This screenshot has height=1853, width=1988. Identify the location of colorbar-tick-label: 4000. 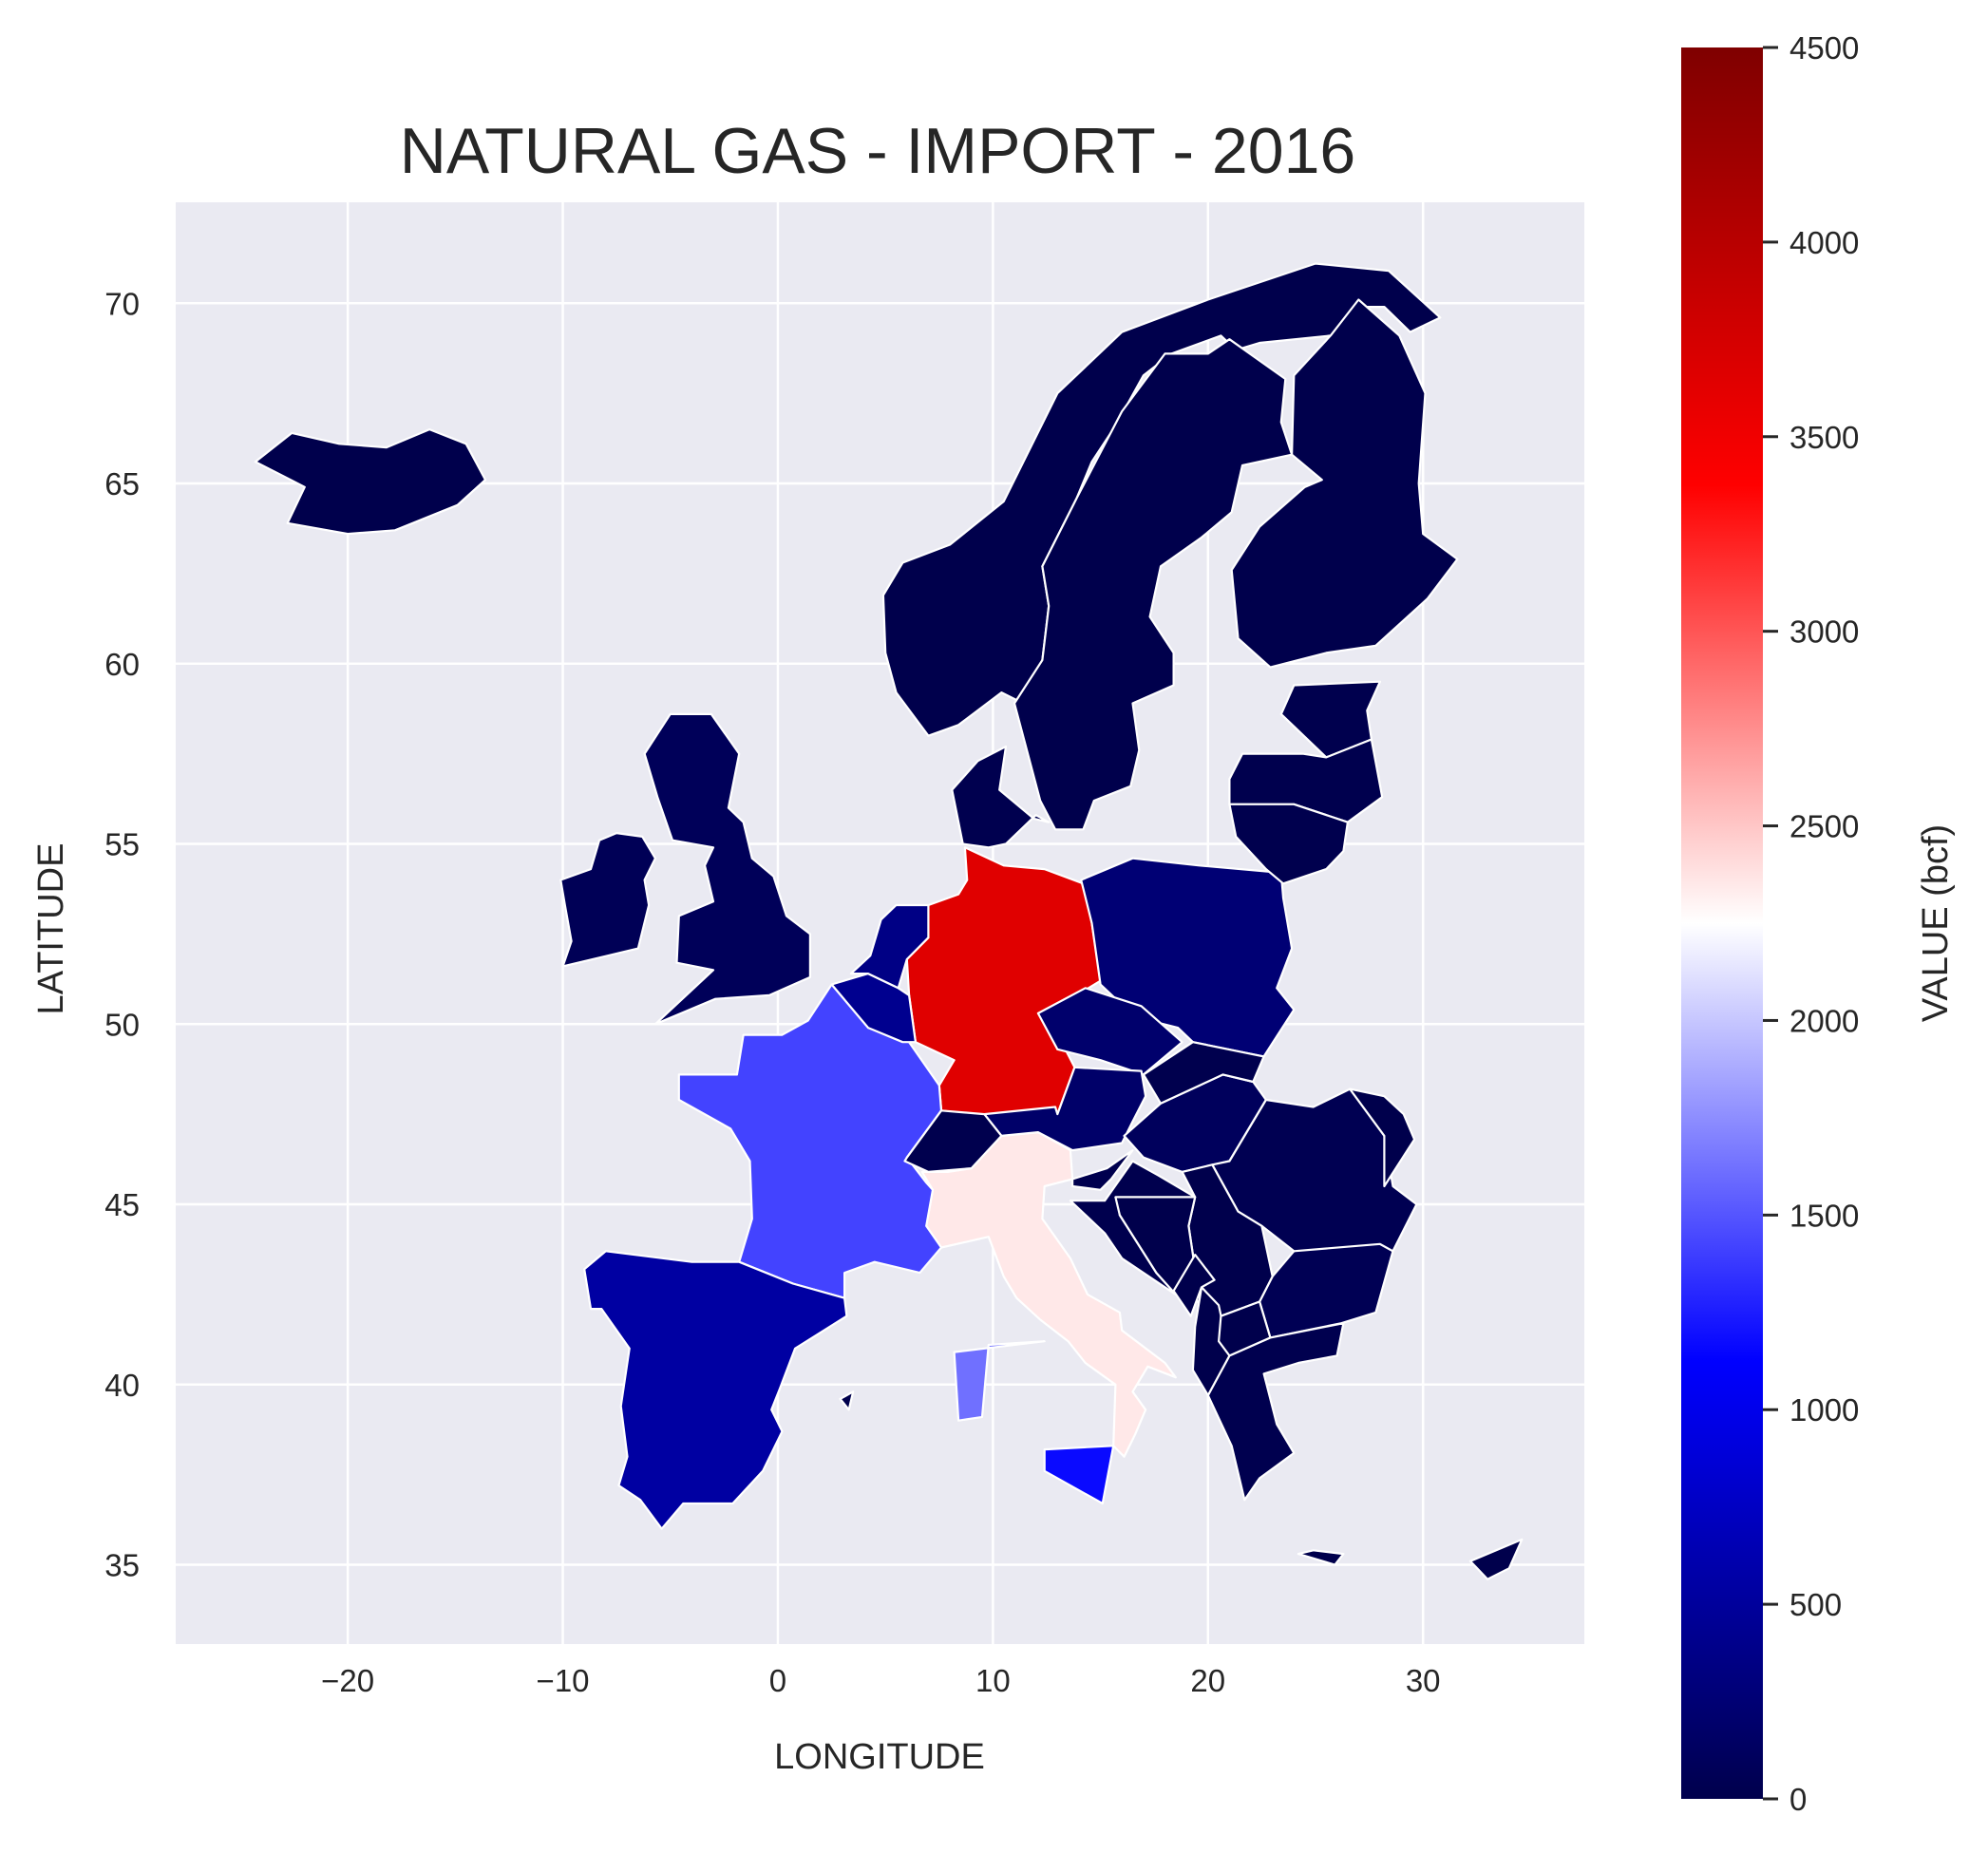
(1824, 242).